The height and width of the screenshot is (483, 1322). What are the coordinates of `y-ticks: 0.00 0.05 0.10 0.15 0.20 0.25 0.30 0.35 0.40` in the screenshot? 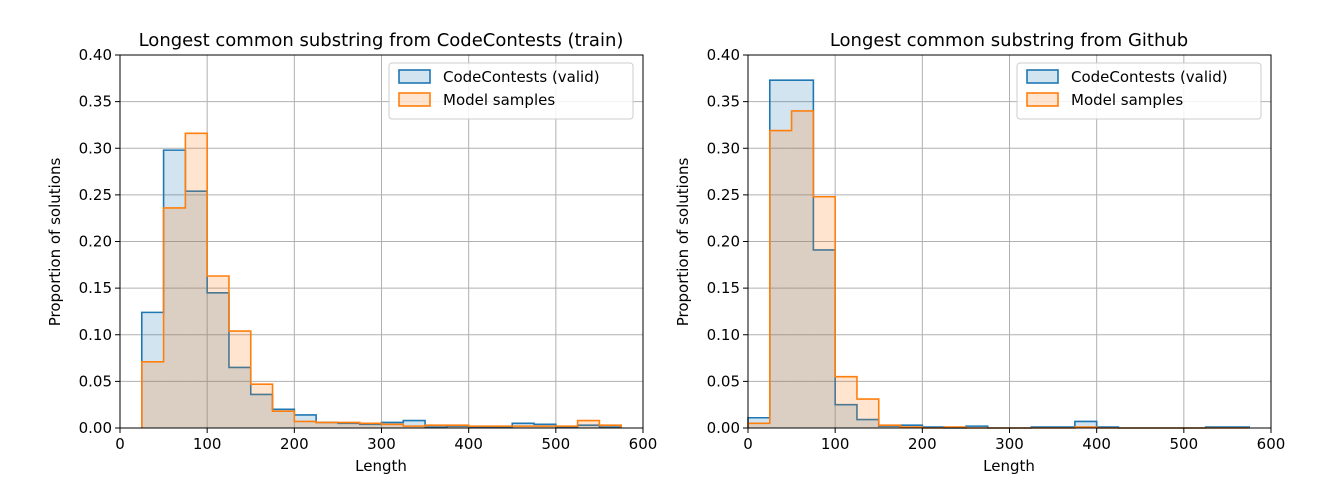 It's located at (99, 241).